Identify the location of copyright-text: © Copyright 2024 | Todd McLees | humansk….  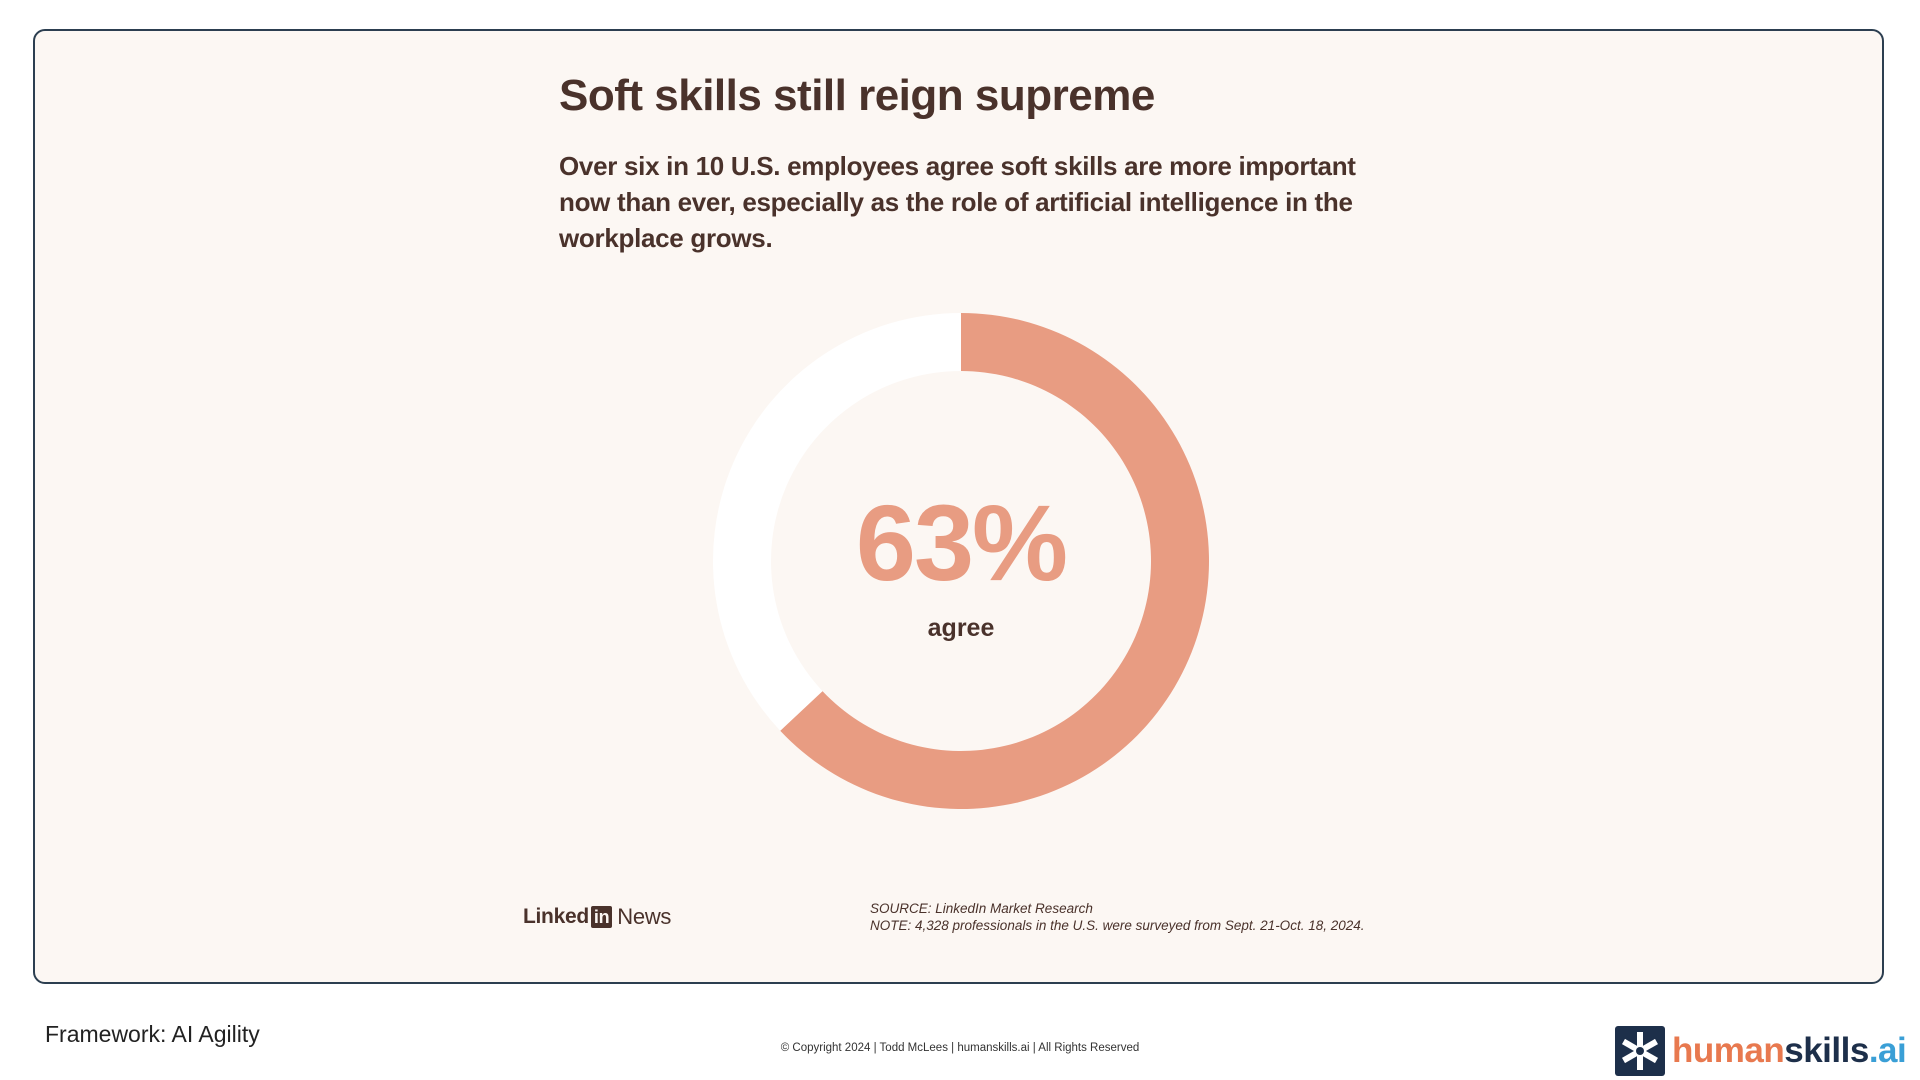
(960, 1048).